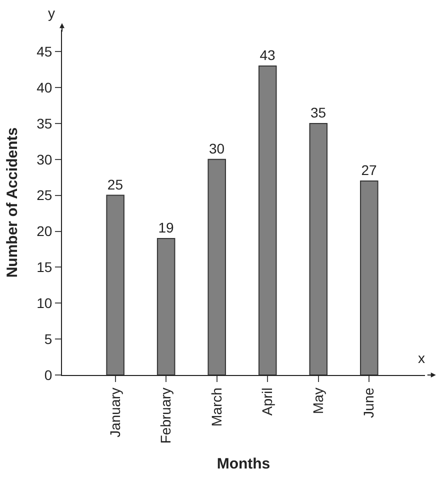  I want to click on y-tick-label: 30, so click(44, 159).